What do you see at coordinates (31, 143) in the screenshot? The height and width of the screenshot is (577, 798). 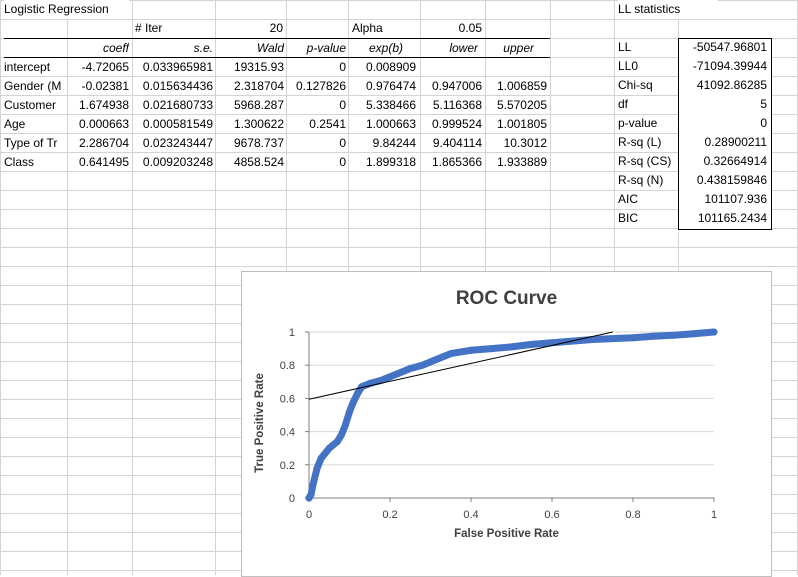 I see `row-label: Type of Tr` at bounding box center [31, 143].